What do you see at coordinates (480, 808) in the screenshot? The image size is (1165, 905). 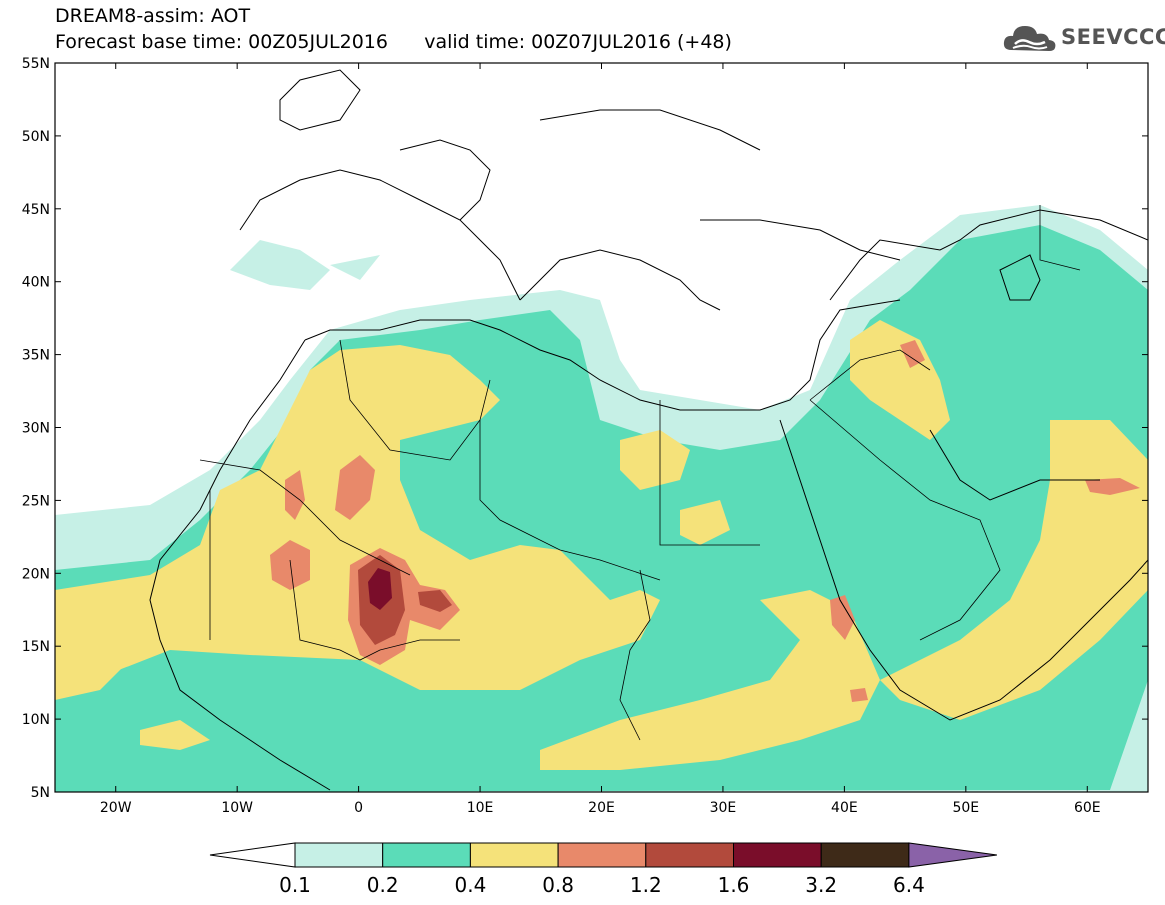 I see `lon-tick-label: 10E` at bounding box center [480, 808].